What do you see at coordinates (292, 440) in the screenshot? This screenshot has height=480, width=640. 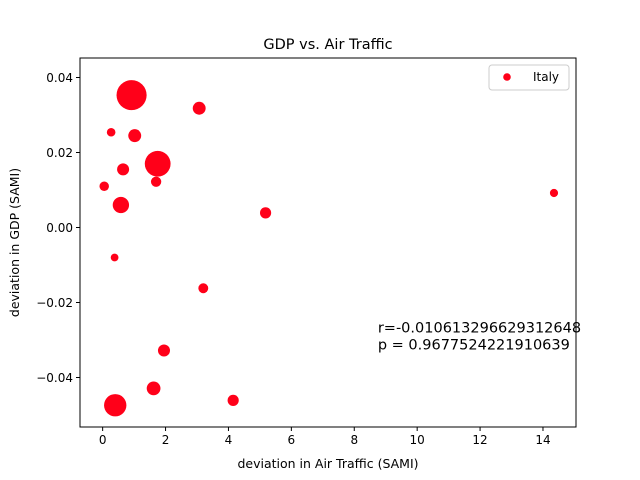 I see `x-tick-label: 6` at bounding box center [292, 440].